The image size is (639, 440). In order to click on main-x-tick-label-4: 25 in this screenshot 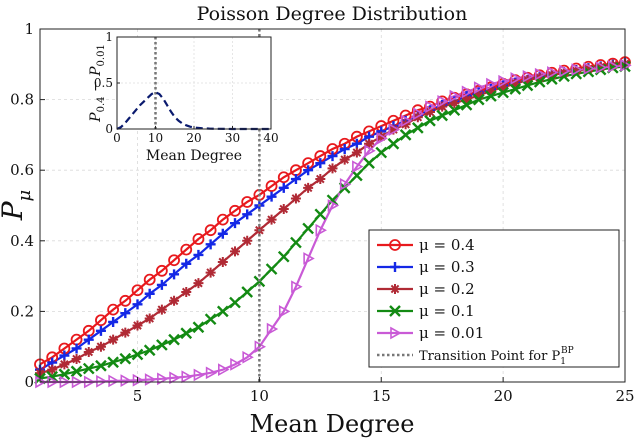, I will do `click(624, 396)`.